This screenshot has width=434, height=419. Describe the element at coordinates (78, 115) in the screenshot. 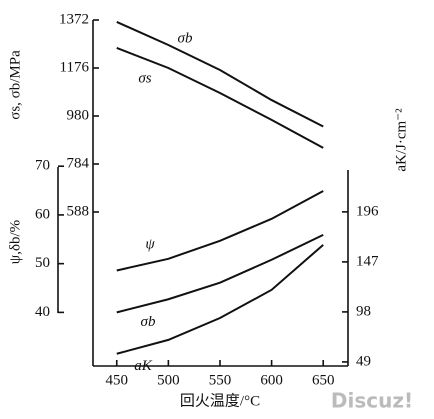

I see `y-tick-label: 980` at that location.